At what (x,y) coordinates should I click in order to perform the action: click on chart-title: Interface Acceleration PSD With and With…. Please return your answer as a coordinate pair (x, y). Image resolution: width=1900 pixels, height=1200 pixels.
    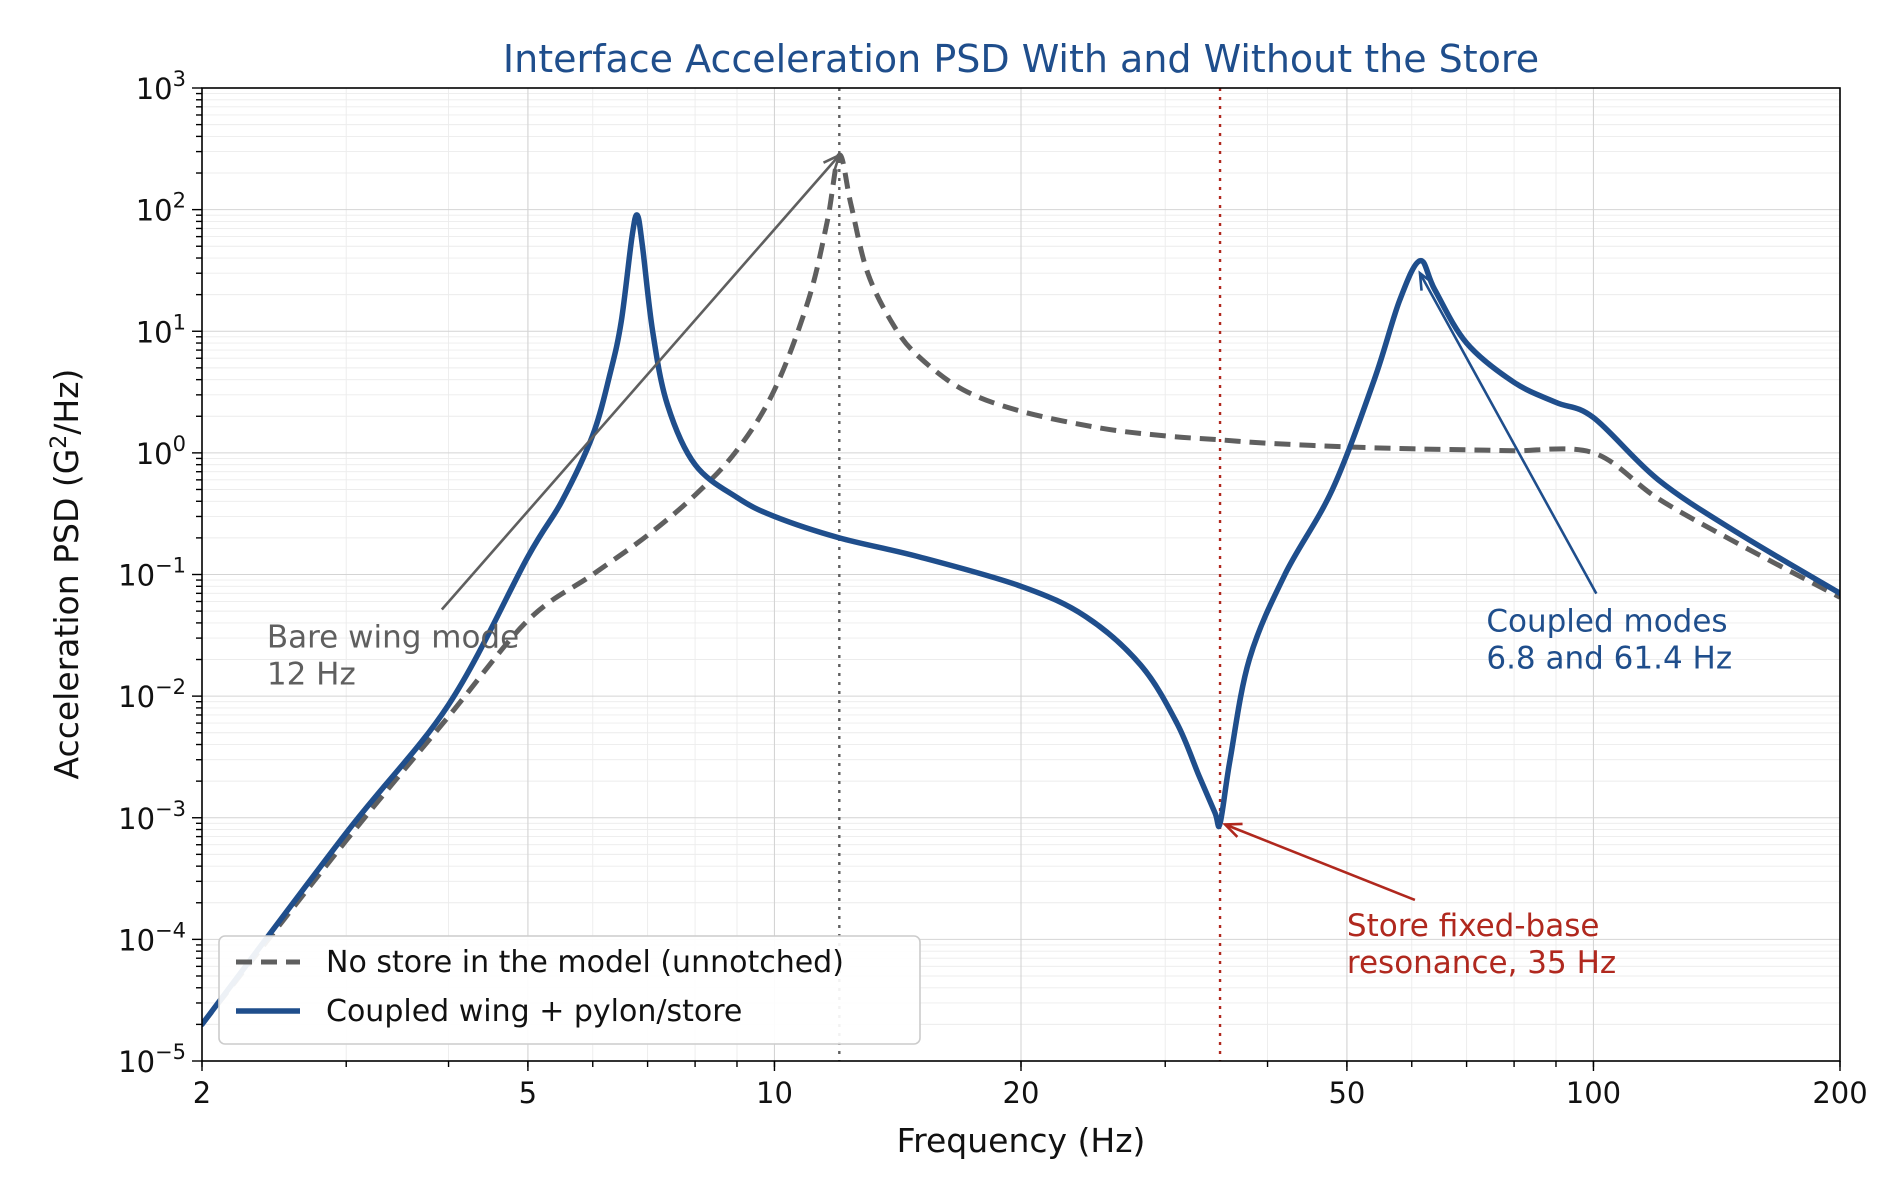
    Looking at the image, I should click on (1021, 59).